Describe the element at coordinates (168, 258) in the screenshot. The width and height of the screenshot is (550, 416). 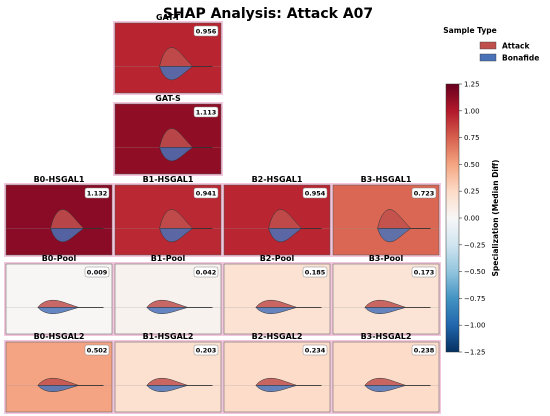
I see `panel-title: B1-Pool` at that location.